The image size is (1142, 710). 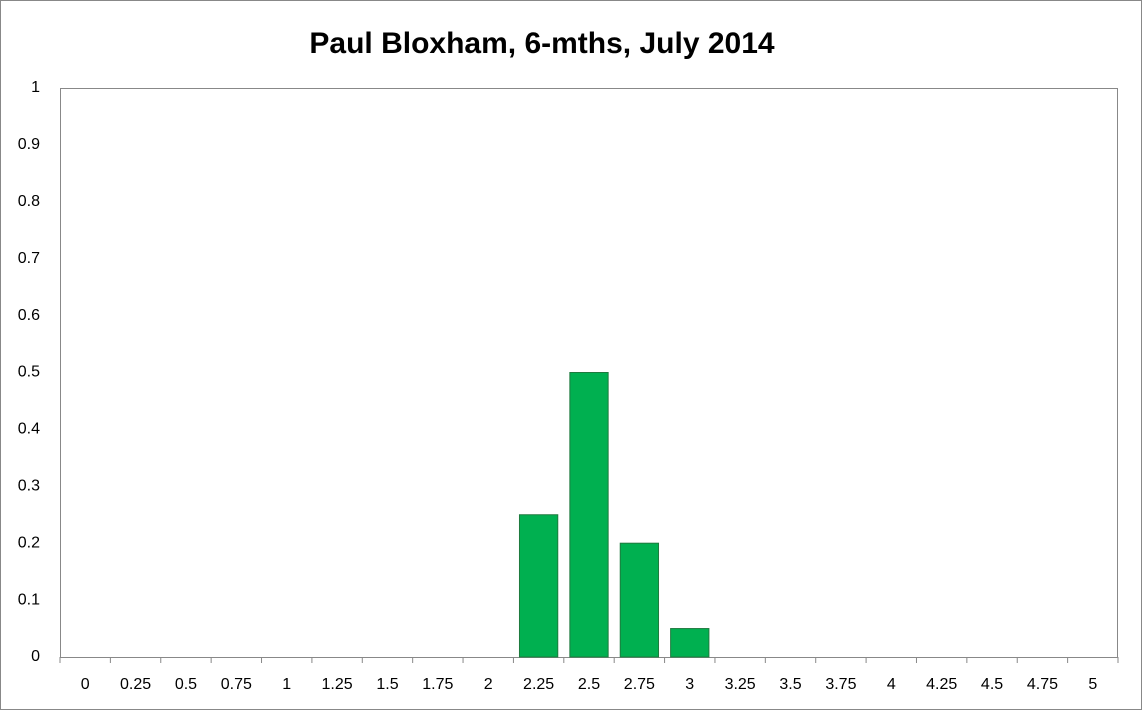 What do you see at coordinates (387, 684) in the screenshot?
I see `x-tick-label: 1.5` at bounding box center [387, 684].